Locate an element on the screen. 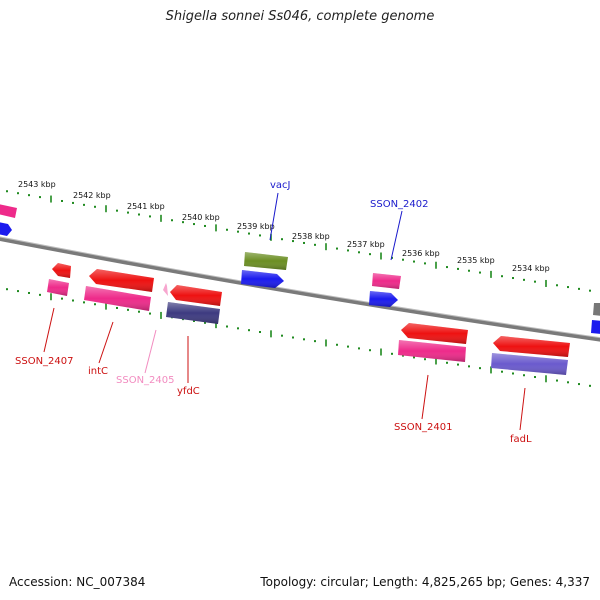 This screenshot has height=600, width=600. scale-label: 2542 kbp is located at coordinates (92, 195).